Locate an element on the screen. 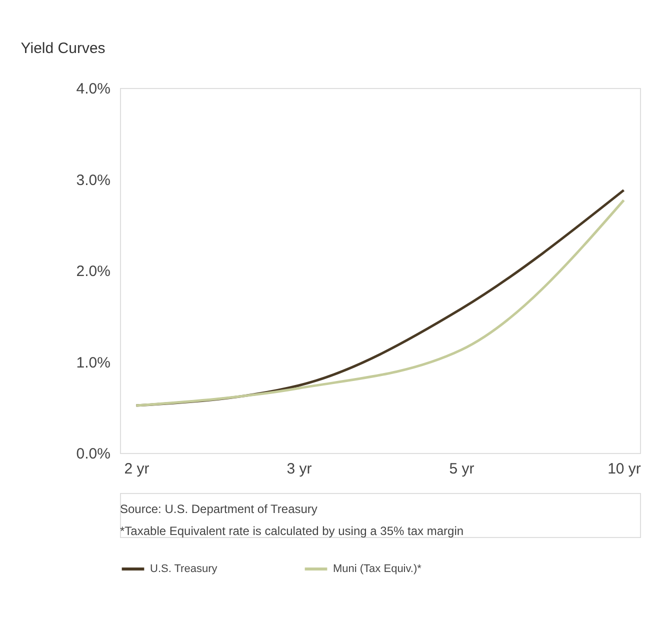 This screenshot has height=629, width=662. y-tick-label: 1.0% is located at coordinates (93, 363).